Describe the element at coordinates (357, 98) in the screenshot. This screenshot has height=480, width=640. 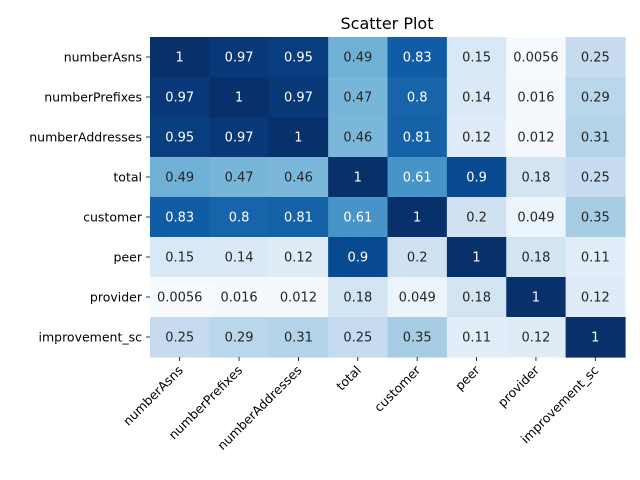
I see `cell-value-label: 0.47` at that location.